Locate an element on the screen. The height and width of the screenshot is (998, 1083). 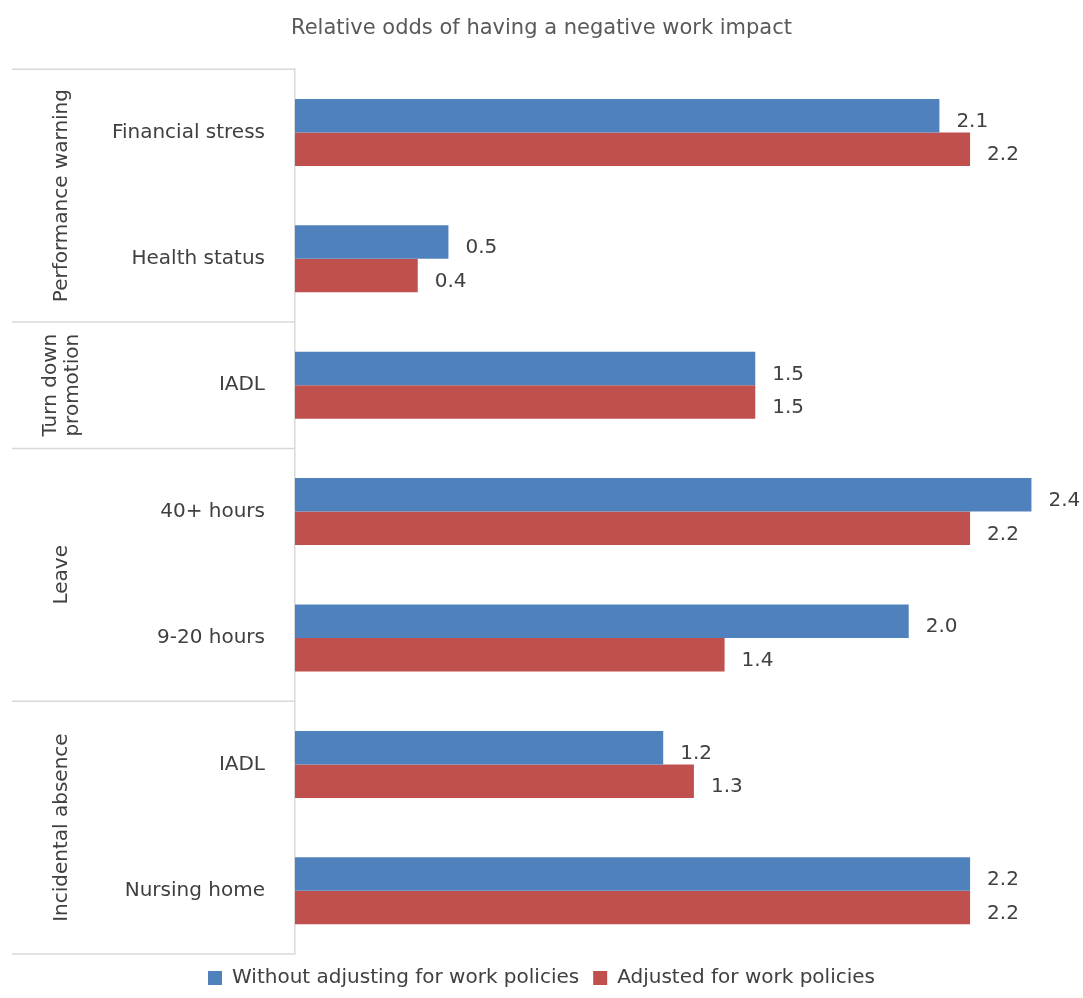
text: Performance warning is located at coordinates (60, 196).